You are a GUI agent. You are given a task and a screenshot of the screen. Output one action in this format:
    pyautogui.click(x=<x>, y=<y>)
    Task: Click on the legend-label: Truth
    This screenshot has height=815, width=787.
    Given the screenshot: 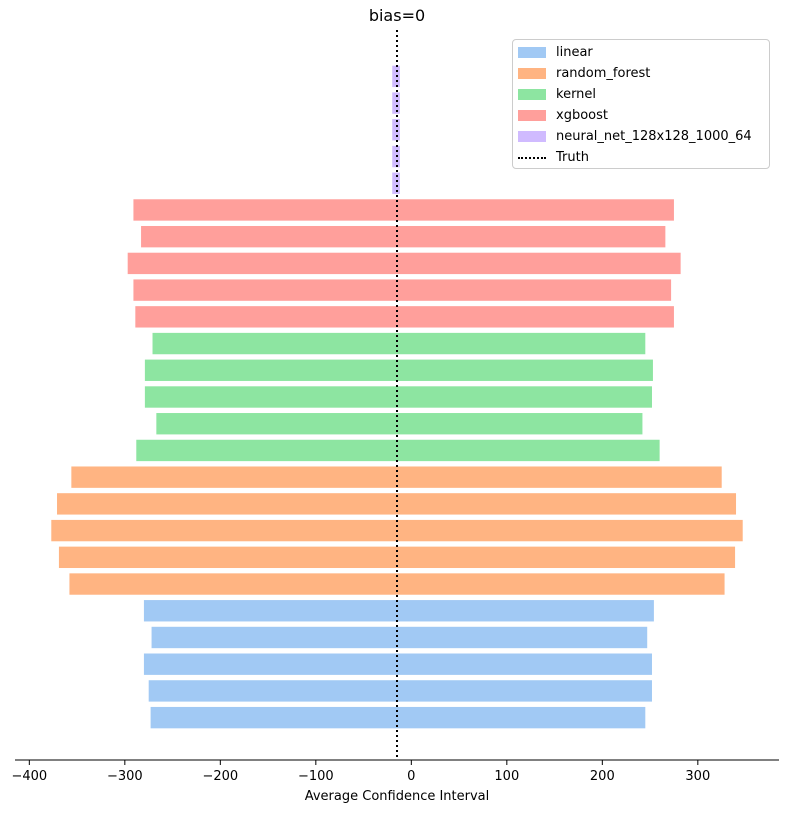 What is the action you would take?
    pyautogui.click(x=572, y=157)
    